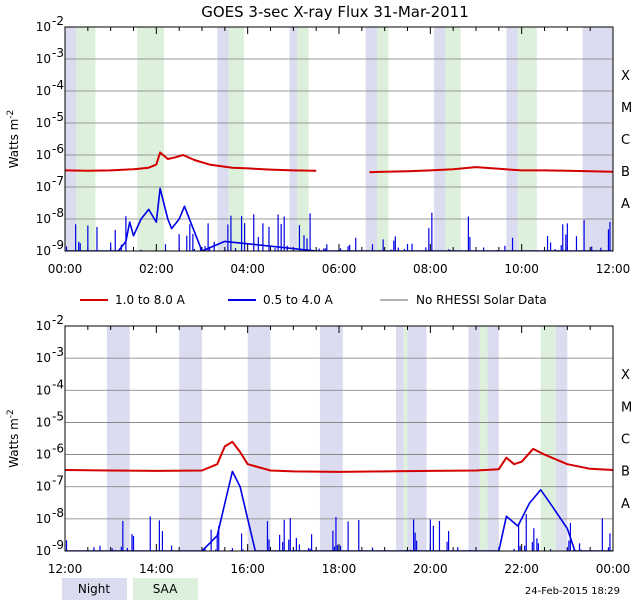  Describe the element at coordinates (150, 300) in the screenshot. I see `legend-long-label: 1.0 to 8.0 A` at that location.